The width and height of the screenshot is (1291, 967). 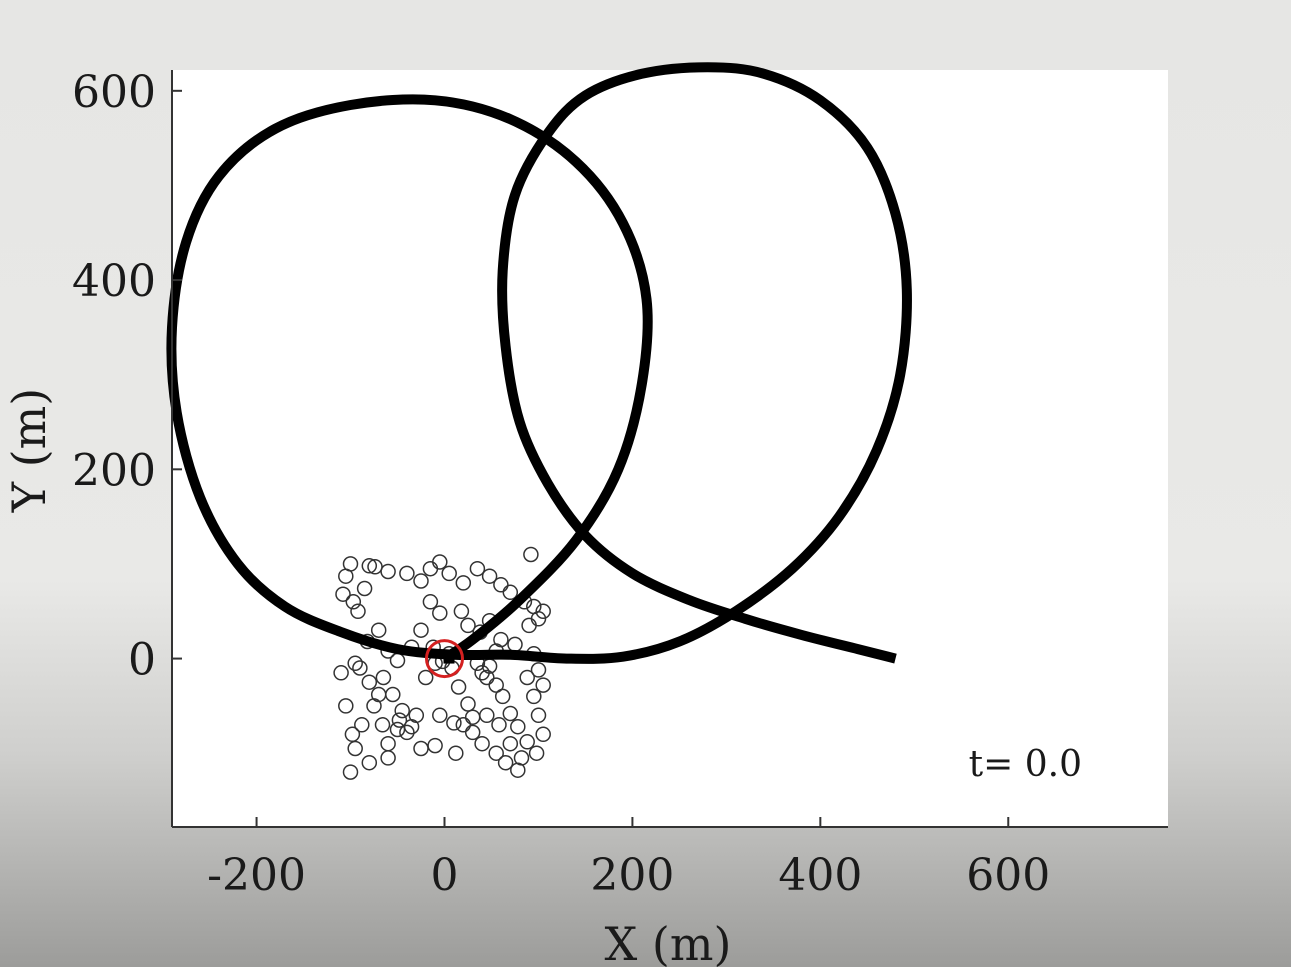 I want to click on y-tick-label: 600, so click(x=114, y=92).